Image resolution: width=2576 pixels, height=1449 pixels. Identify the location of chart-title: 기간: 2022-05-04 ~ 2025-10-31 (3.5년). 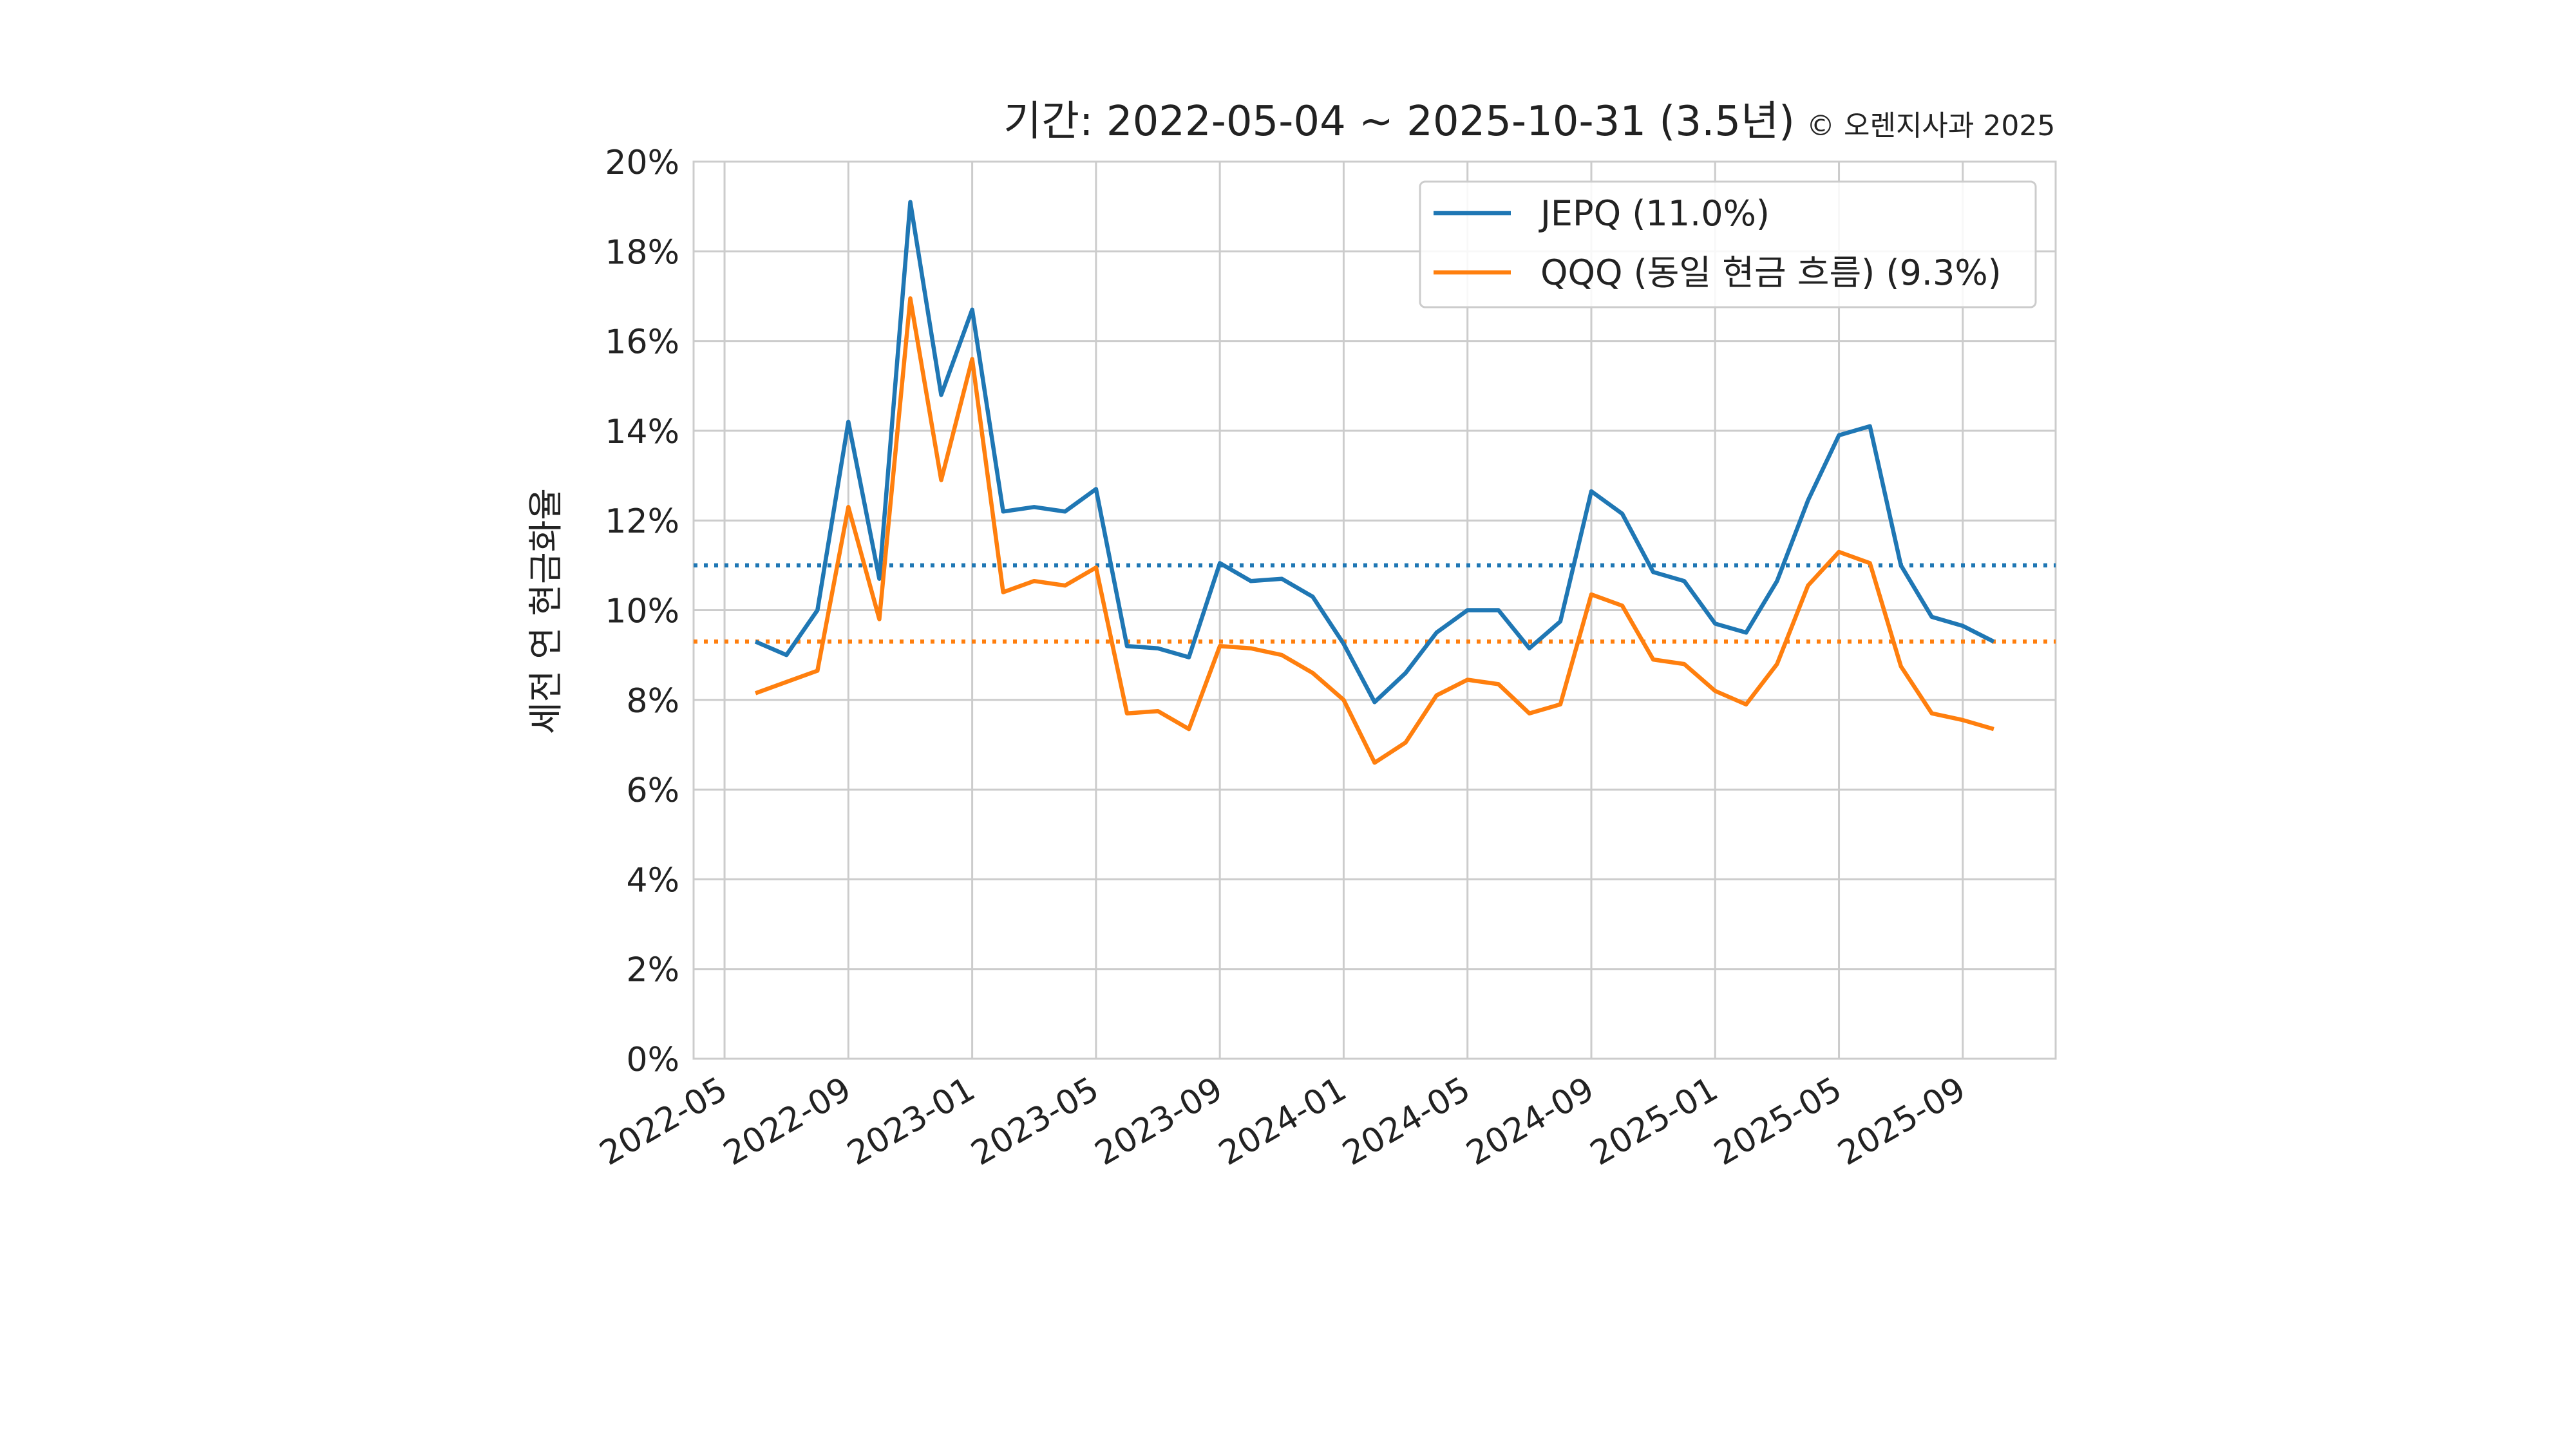
(1399, 122).